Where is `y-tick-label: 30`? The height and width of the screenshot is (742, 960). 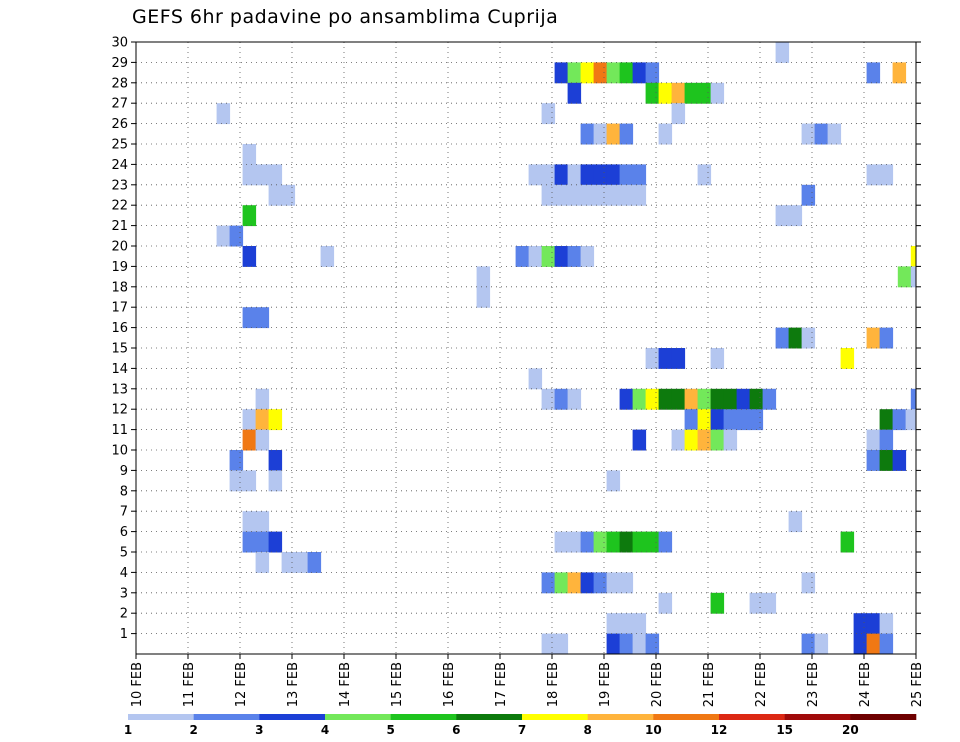 y-tick-label: 30 is located at coordinates (119, 43).